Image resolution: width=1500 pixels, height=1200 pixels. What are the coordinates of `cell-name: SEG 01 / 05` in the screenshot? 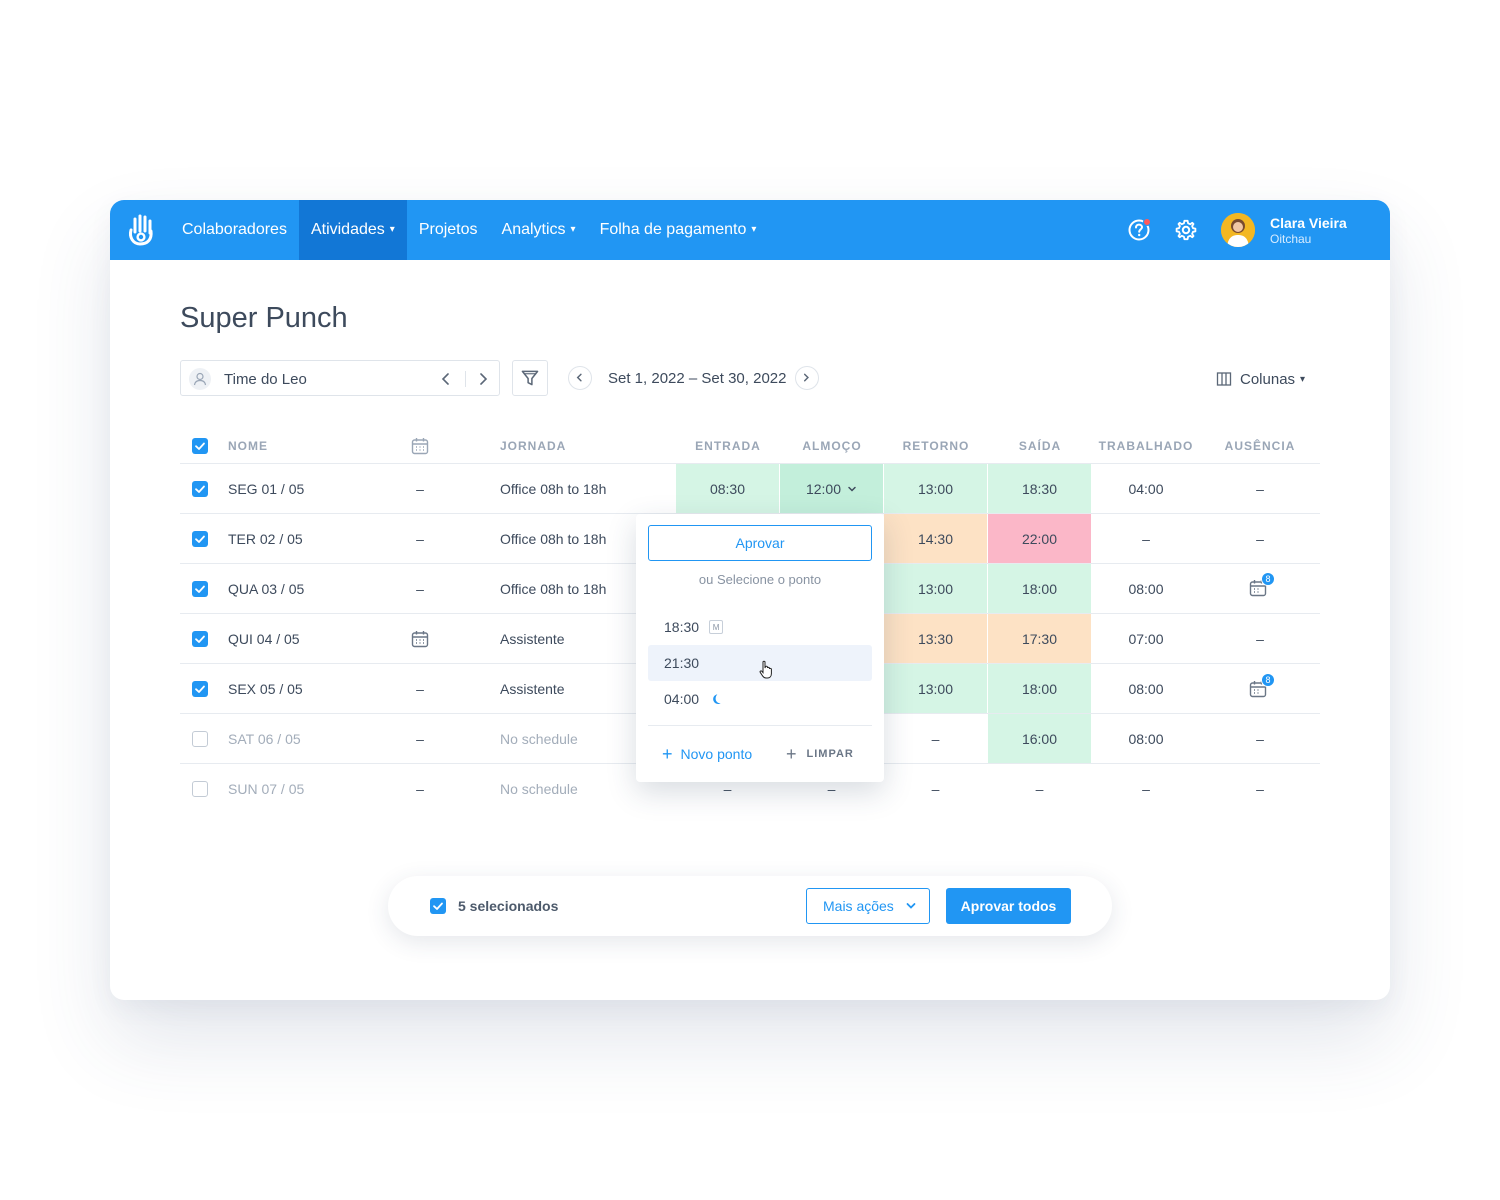 It's located at (266, 489).